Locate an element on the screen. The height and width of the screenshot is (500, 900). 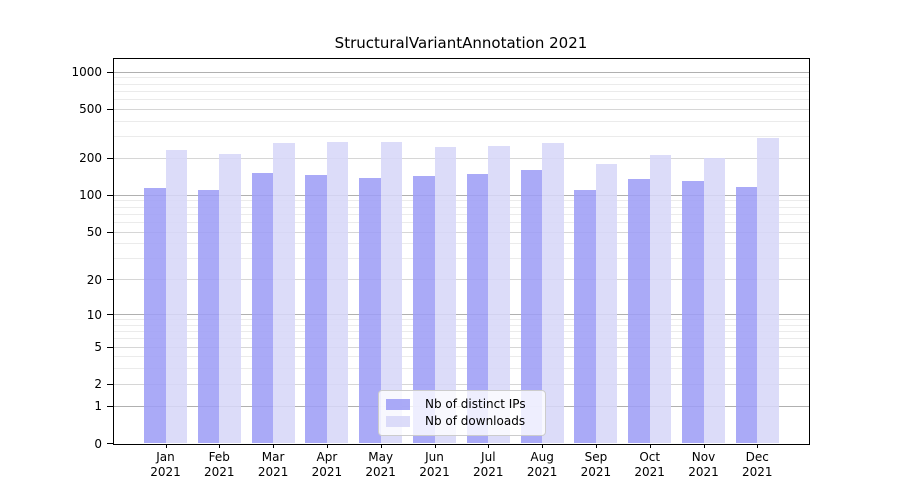
x-tick-month-mar: Mar is located at coordinates (273, 457).